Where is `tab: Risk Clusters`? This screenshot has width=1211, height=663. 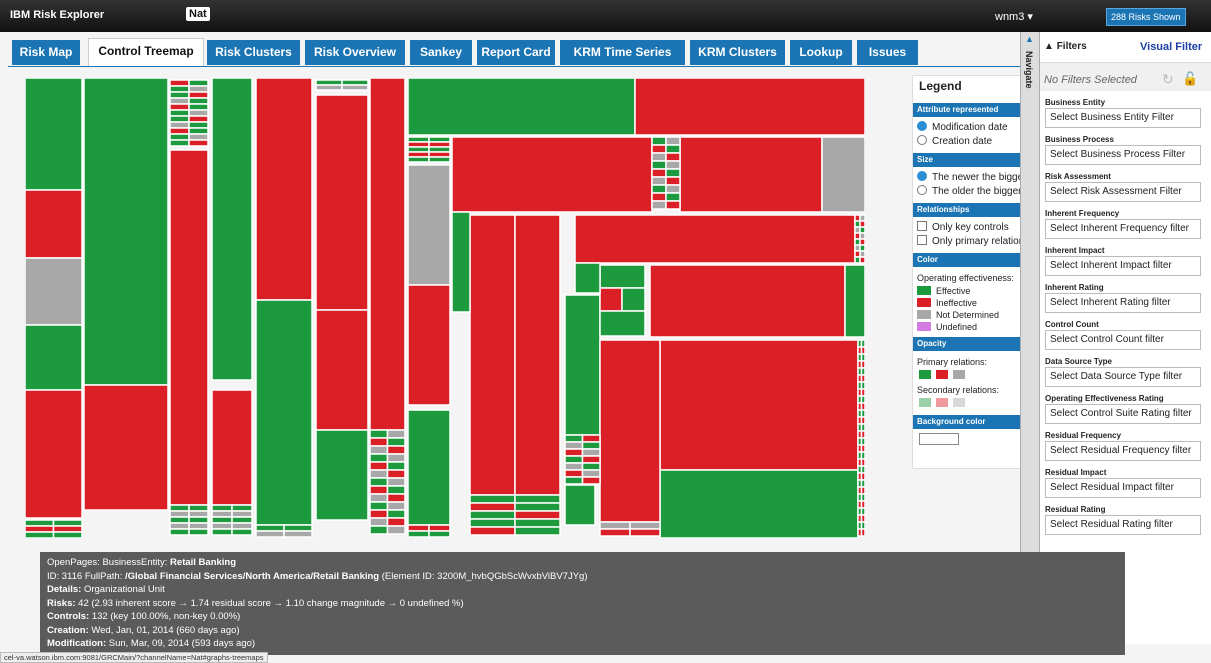 tab: Risk Clusters is located at coordinates (253, 52).